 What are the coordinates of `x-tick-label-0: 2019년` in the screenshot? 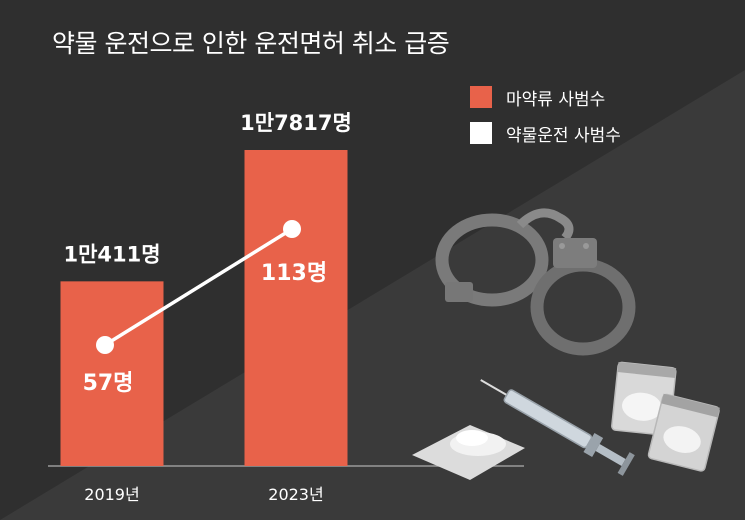 It's located at (111, 494).